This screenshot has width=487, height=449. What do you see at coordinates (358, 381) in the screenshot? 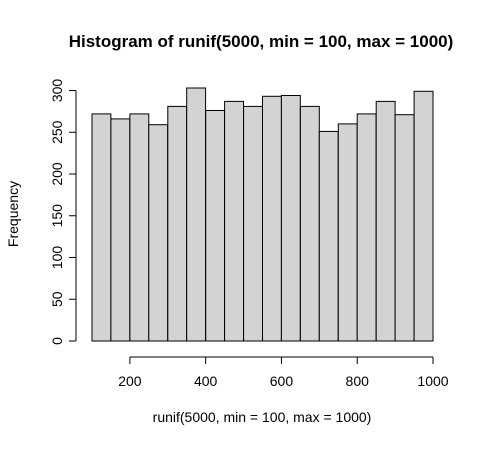
I see `x-tick-label: 800` at bounding box center [358, 381].